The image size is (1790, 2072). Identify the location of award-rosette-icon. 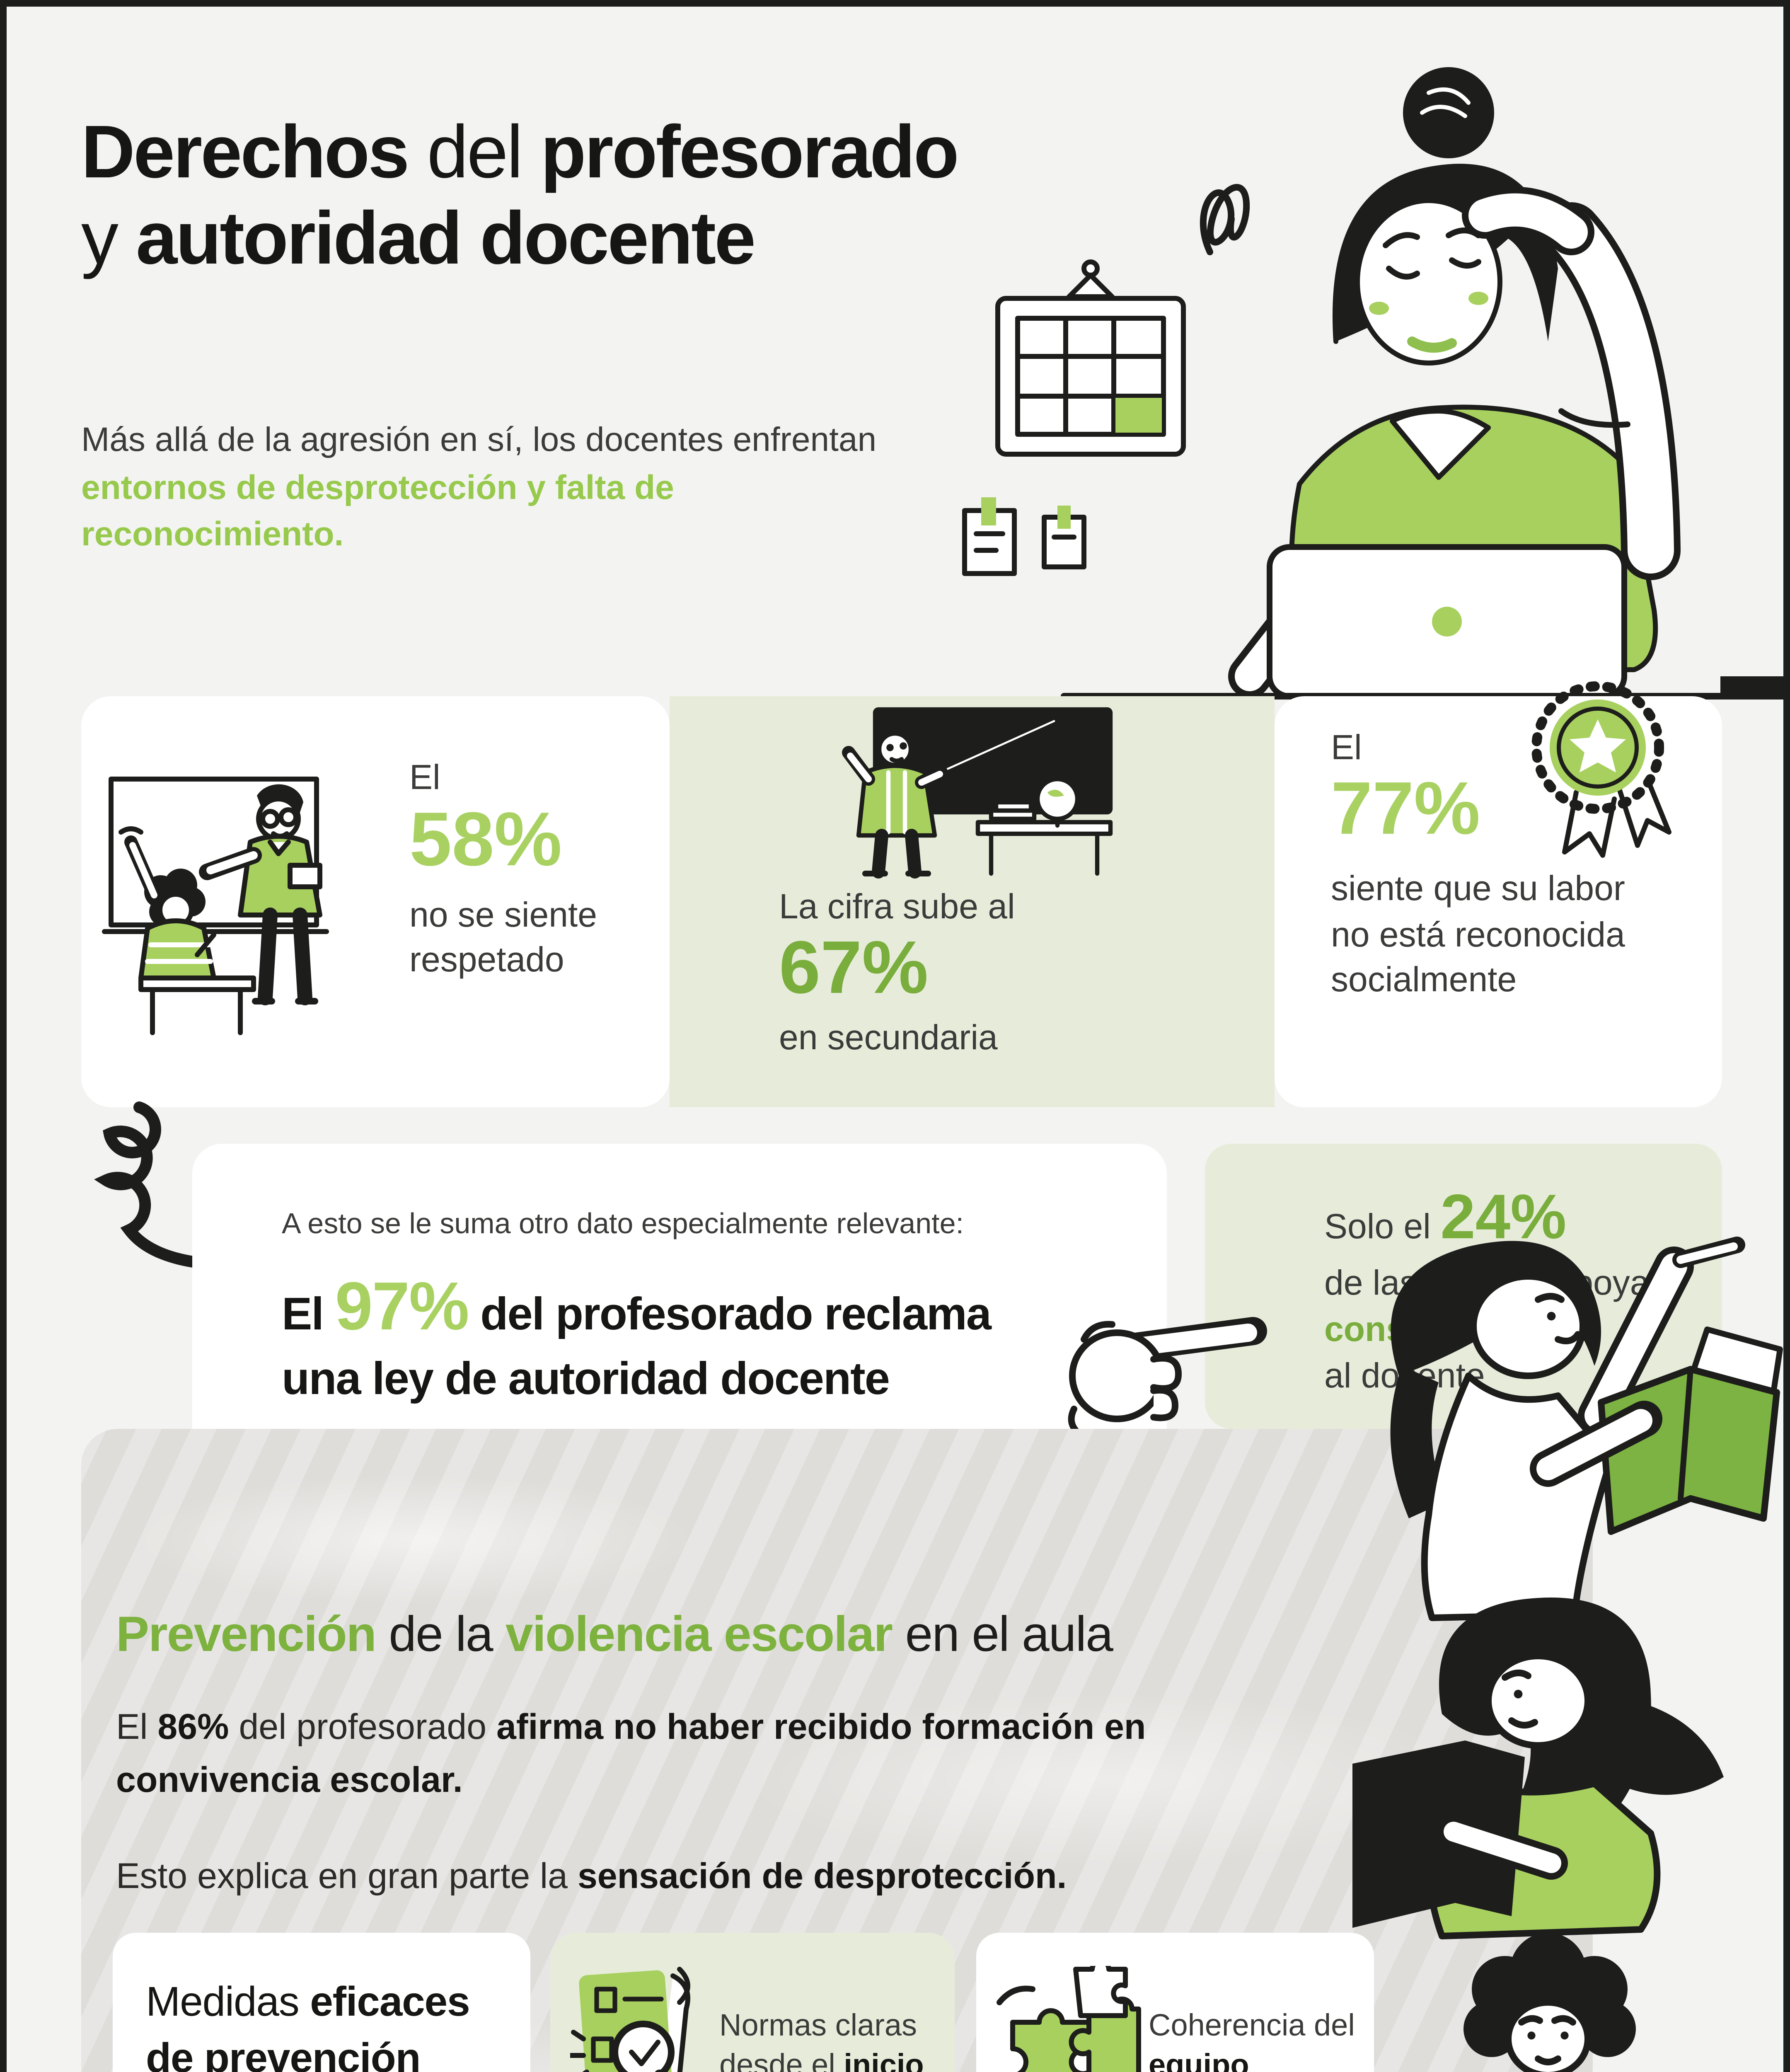
(1601, 769).